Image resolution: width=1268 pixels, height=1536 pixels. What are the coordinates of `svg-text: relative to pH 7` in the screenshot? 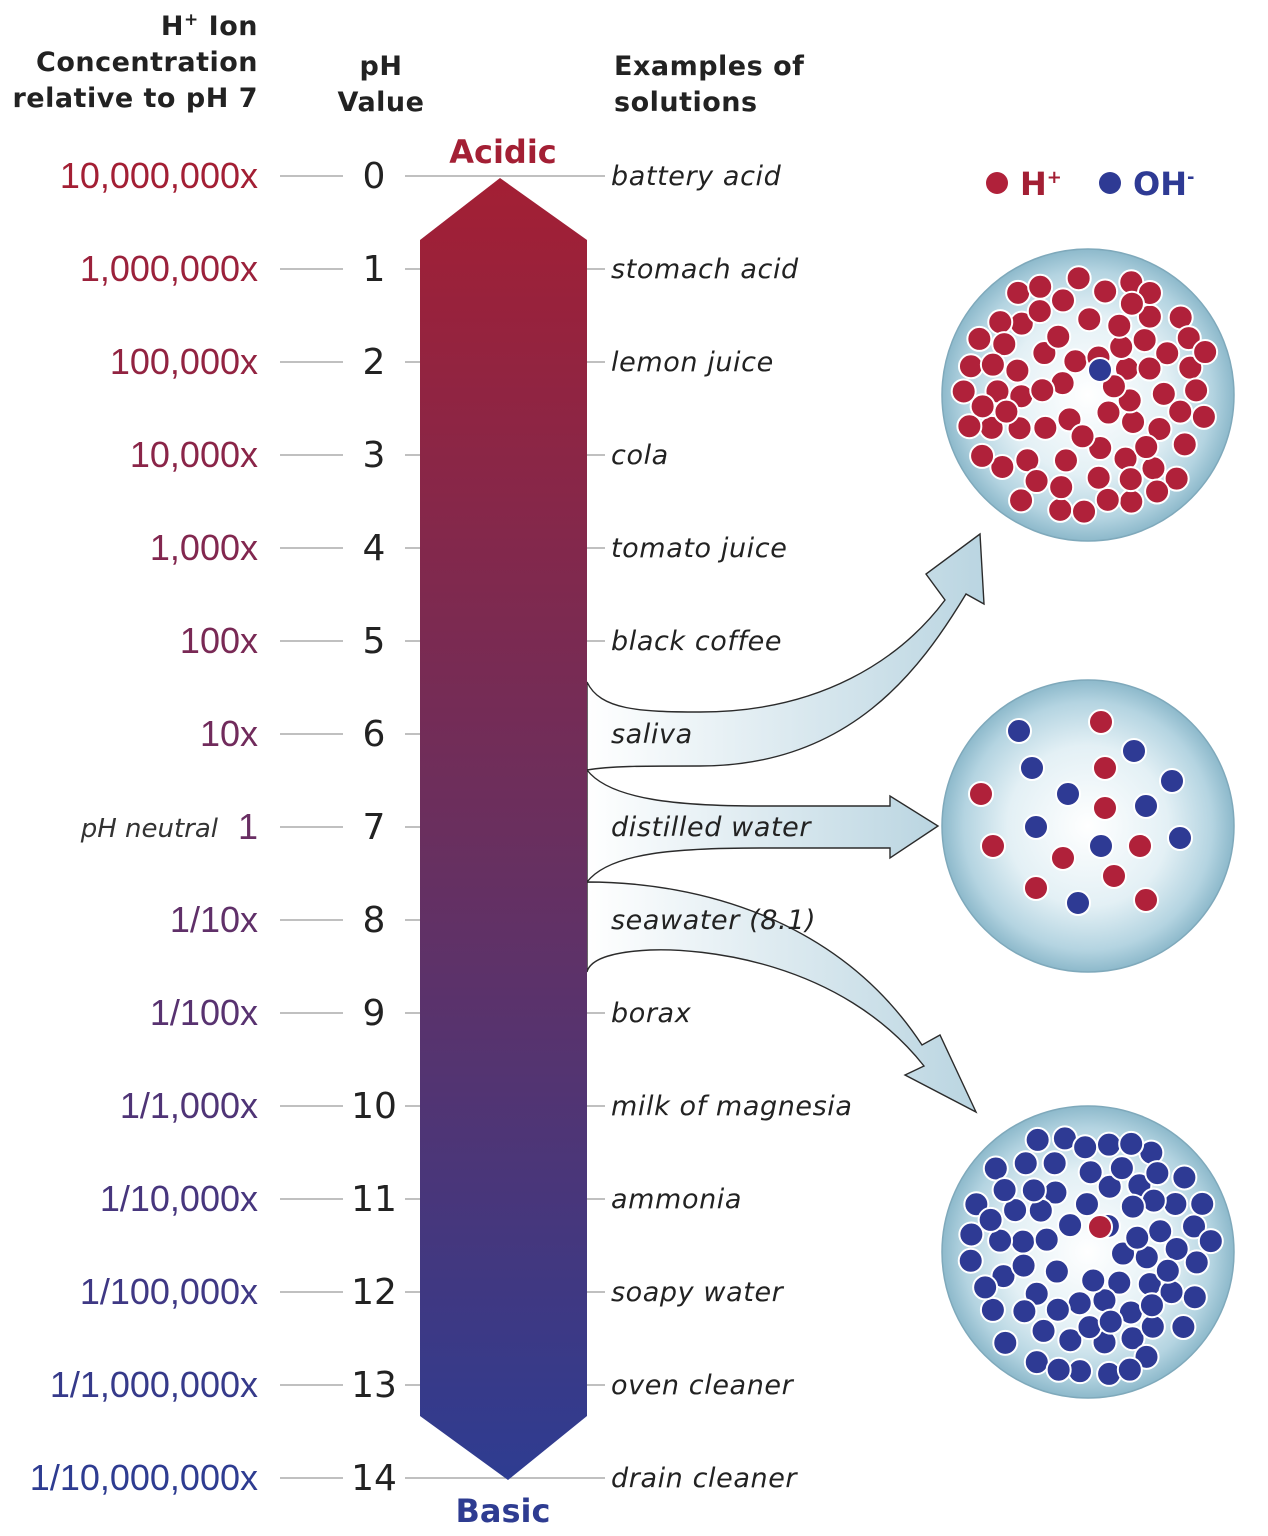 It's located at (135, 98).